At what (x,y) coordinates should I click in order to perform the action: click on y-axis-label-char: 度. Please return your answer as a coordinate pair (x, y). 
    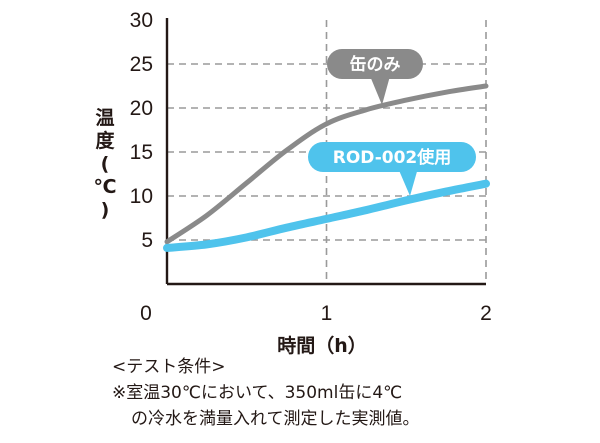
    Looking at the image, I should click on (105, 140).